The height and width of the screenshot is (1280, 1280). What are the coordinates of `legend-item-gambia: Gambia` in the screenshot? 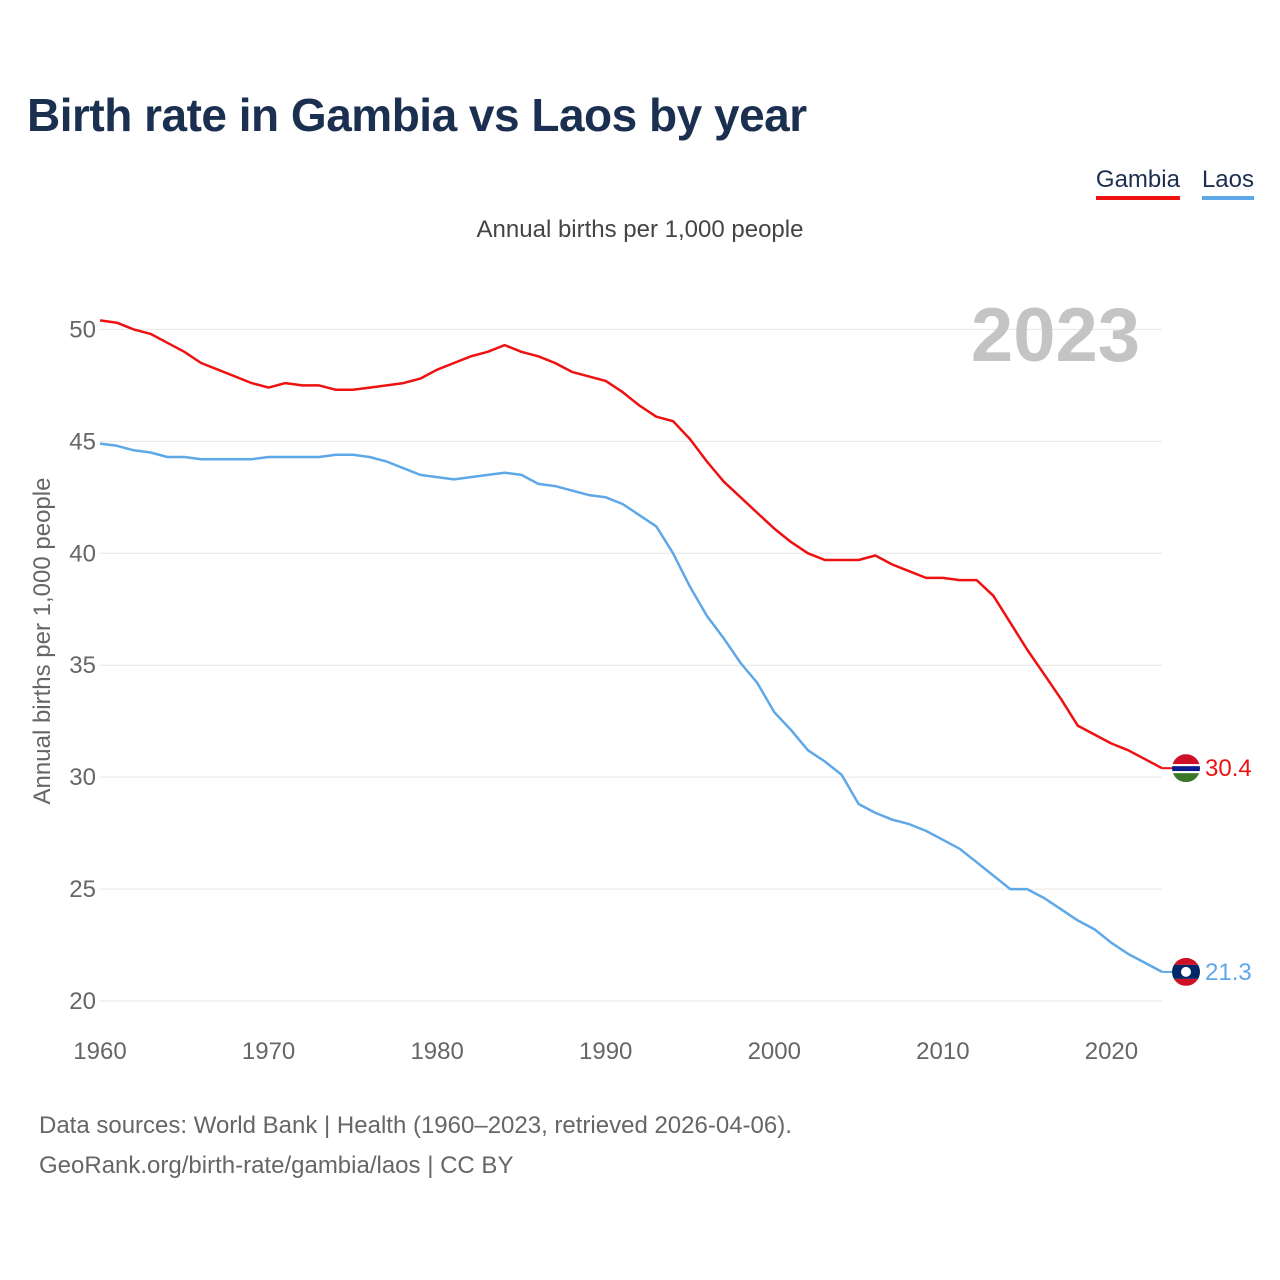 It's located at (1137, 183).